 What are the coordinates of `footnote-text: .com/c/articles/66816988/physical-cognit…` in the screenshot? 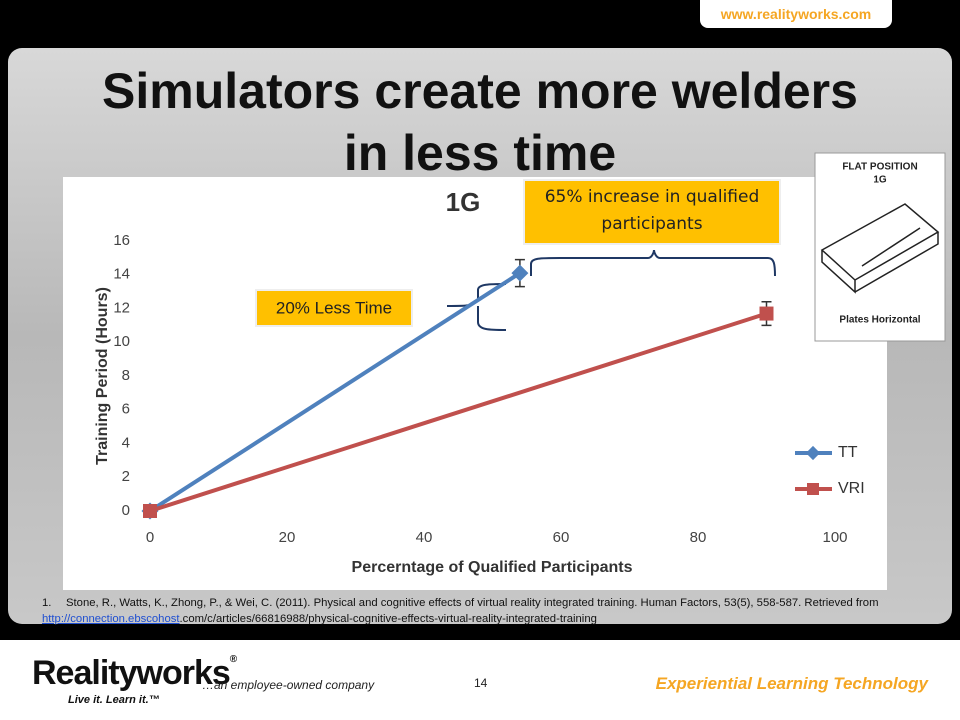 It's located at (388, 619).